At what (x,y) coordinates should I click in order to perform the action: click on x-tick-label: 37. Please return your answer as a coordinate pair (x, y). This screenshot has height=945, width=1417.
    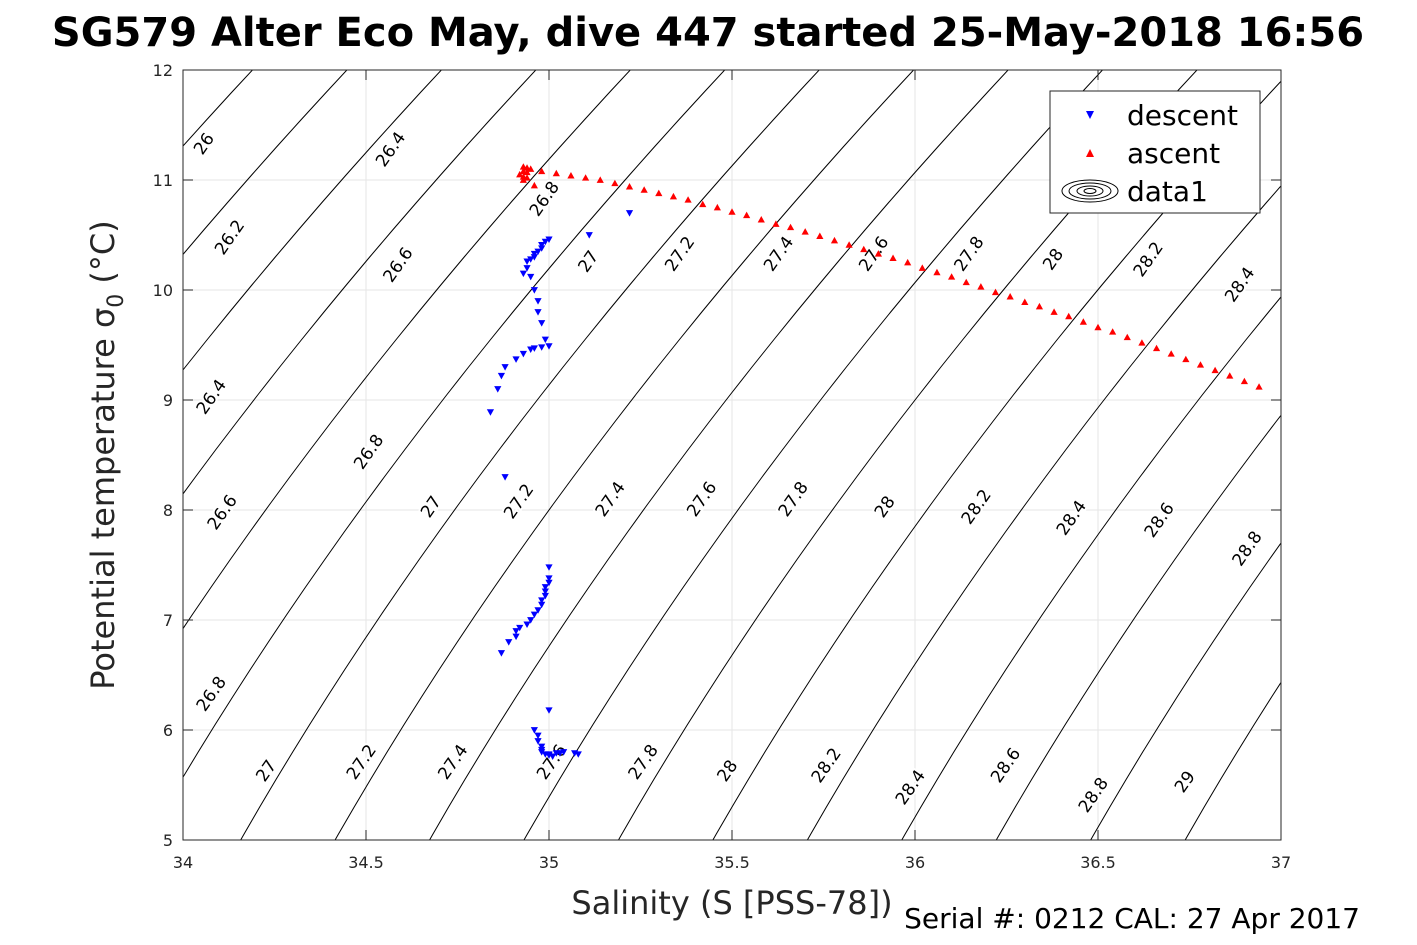
    Looking at the image, I should click on (1281, 862).